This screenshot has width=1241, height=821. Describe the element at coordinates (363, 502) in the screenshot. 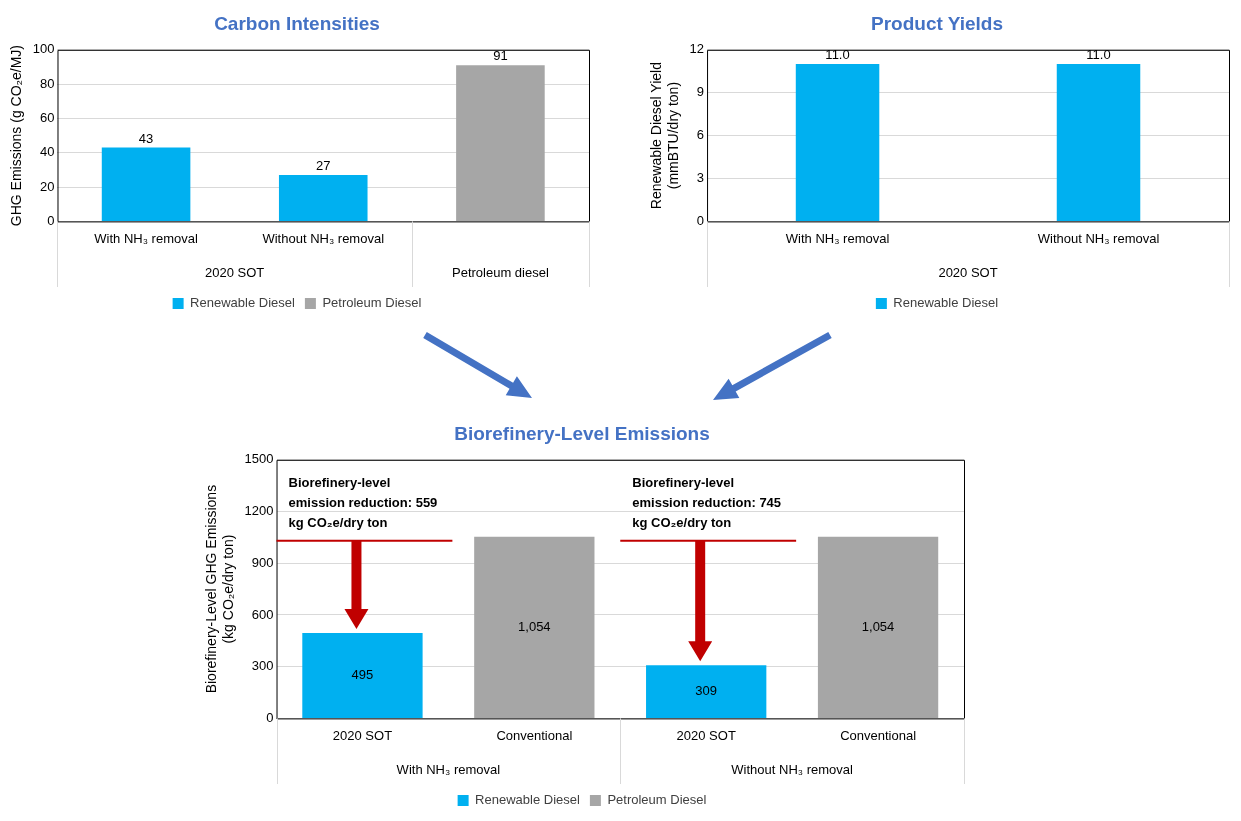

I see `annotation: Biorefinery-level emission reduction: 559 kg CO₂e/dry ton` at that location.